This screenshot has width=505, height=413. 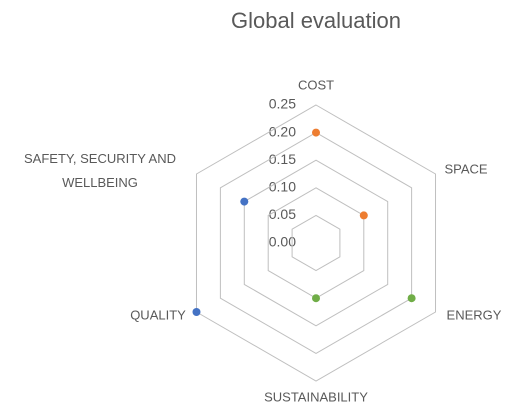 I want to click on y-tick-label: 0.00, so click(x=282, y=242).